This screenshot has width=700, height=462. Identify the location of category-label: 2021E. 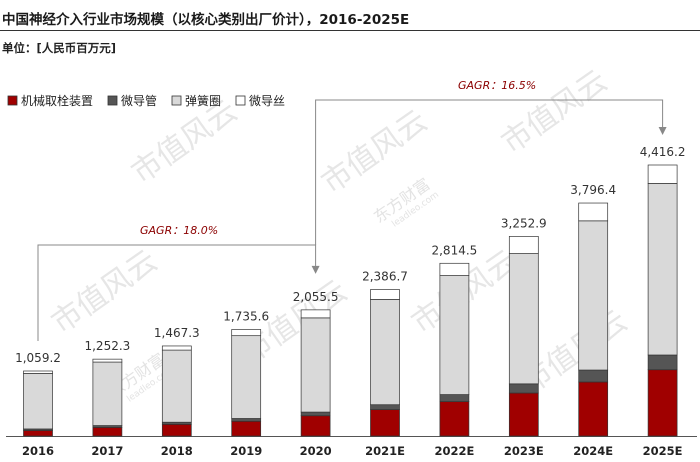
(385, 451).